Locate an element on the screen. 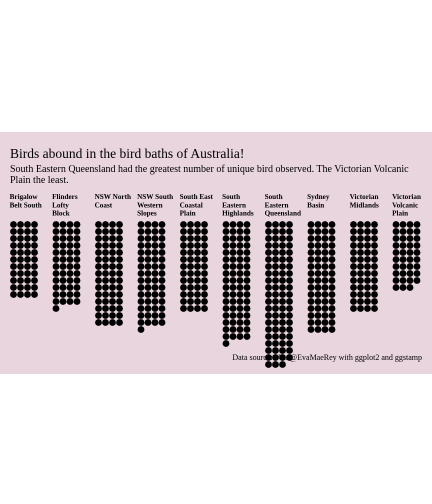  region-group: Victorian Midlands is located at coordinates (364, 252).